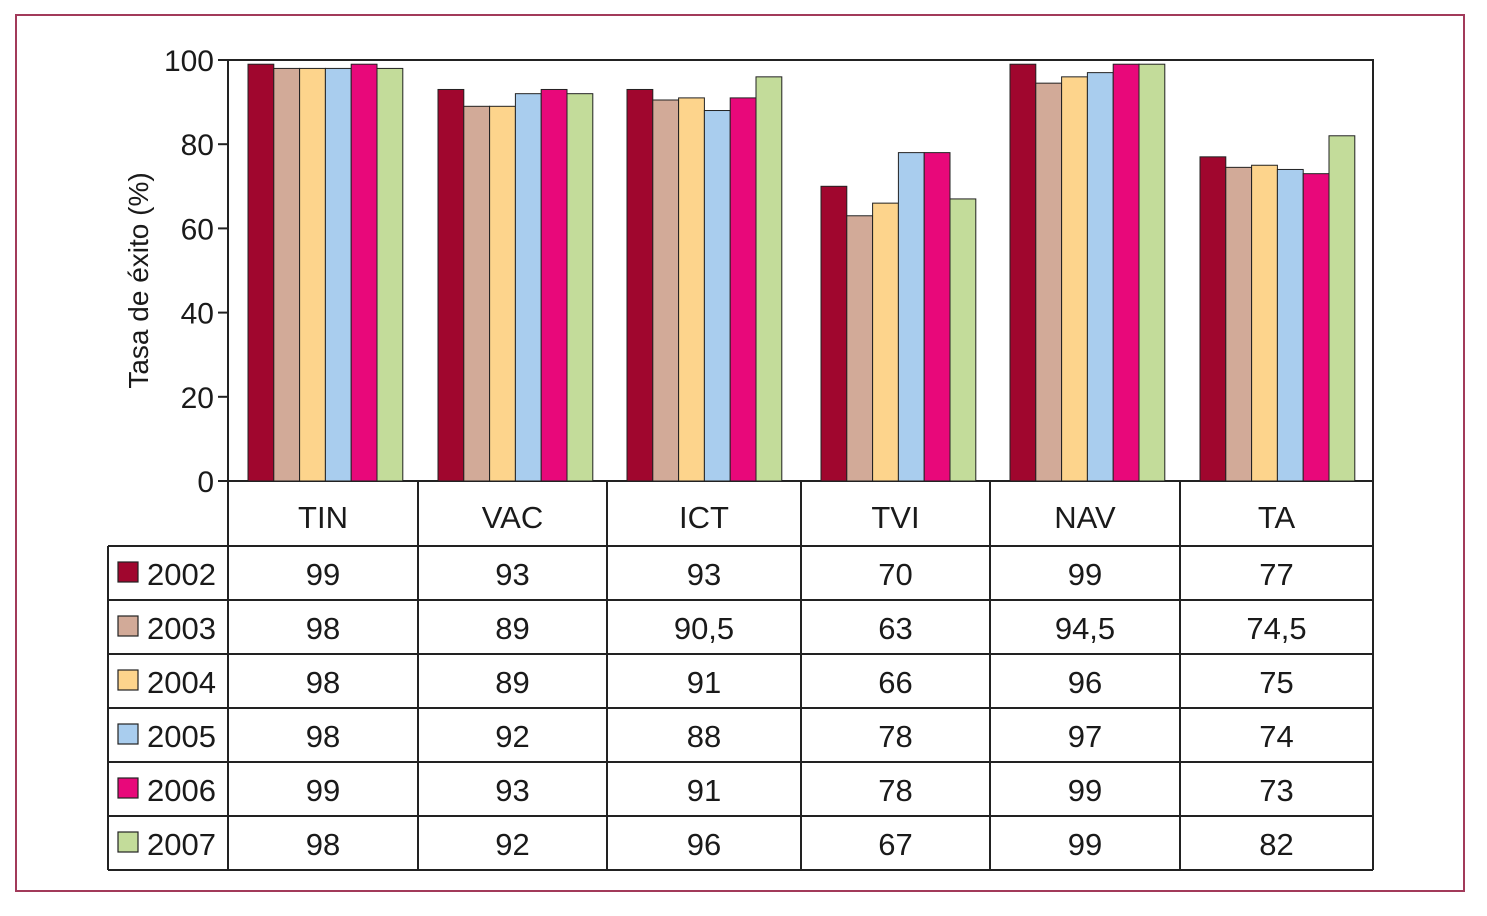 This screenshot has height=916, width=1487. Describe the element at coordinates (312, 274) in the screenshot. I see `bar-tin-2004` at that location.